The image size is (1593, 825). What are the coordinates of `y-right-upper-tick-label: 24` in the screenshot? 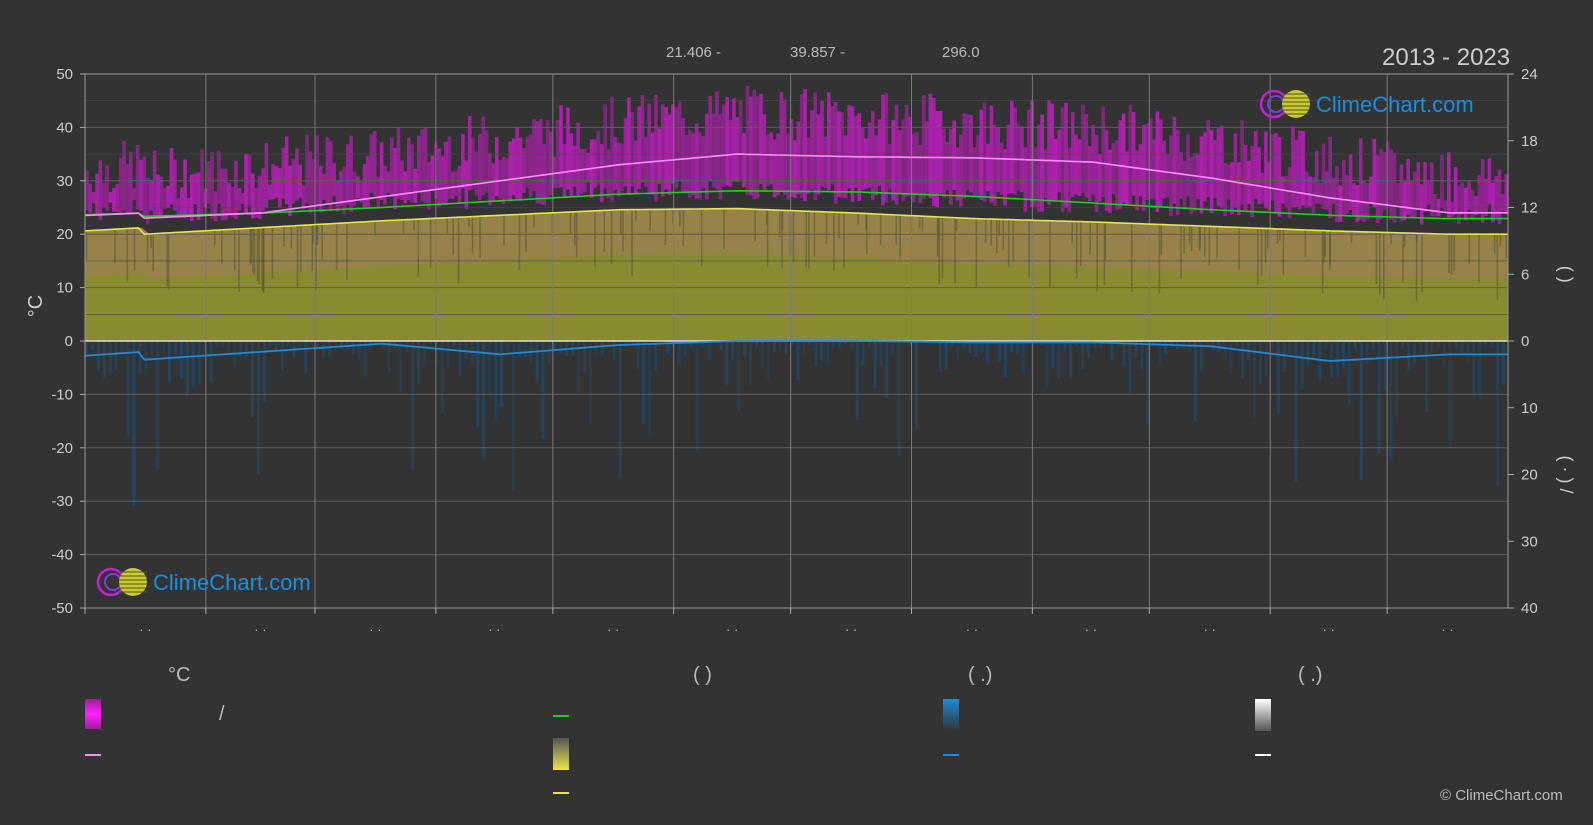 It's located at (1529, 74).